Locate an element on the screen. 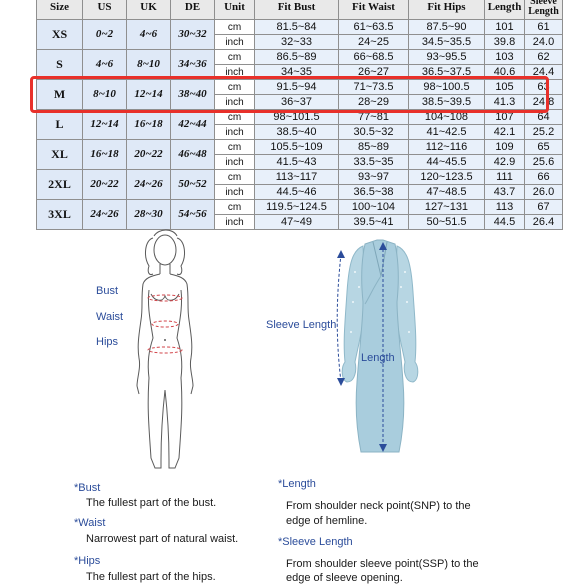  bust-value-cell: 119.5~124.5 is located at coordinates (296, 207).